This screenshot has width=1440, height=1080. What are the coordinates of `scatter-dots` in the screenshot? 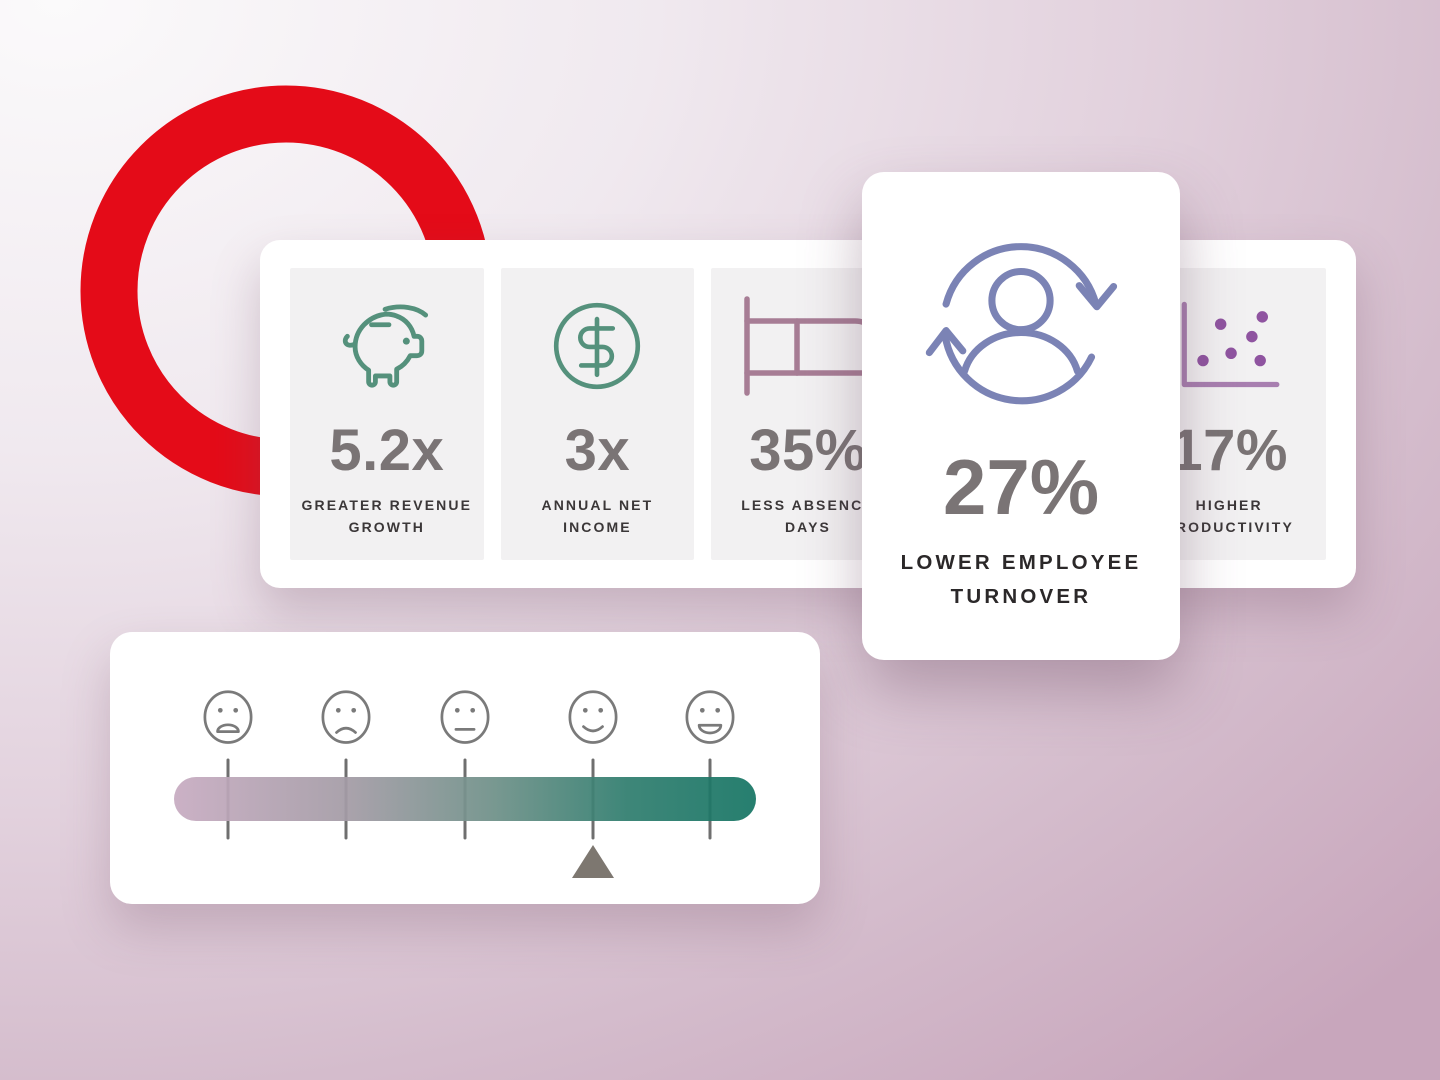 It's located at (1233, 339).